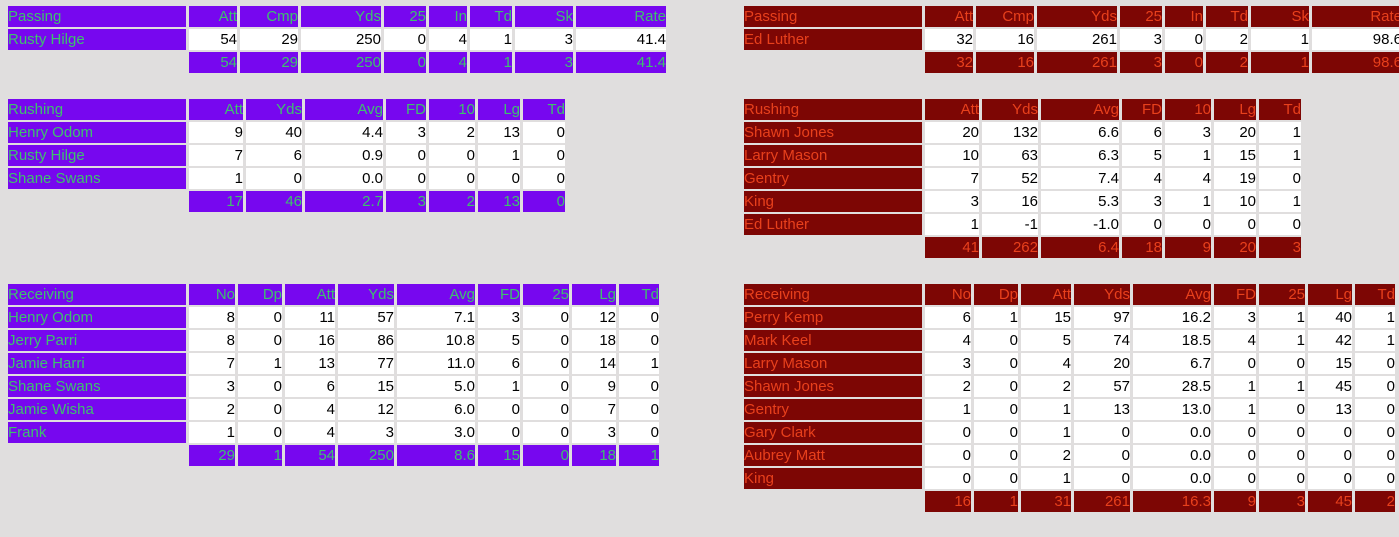 The image size is (1399, 537). I want to click on player-row: Aubrey Matt 0 0 2 0 0.0 0 0 0 0, so click(1069, 455).